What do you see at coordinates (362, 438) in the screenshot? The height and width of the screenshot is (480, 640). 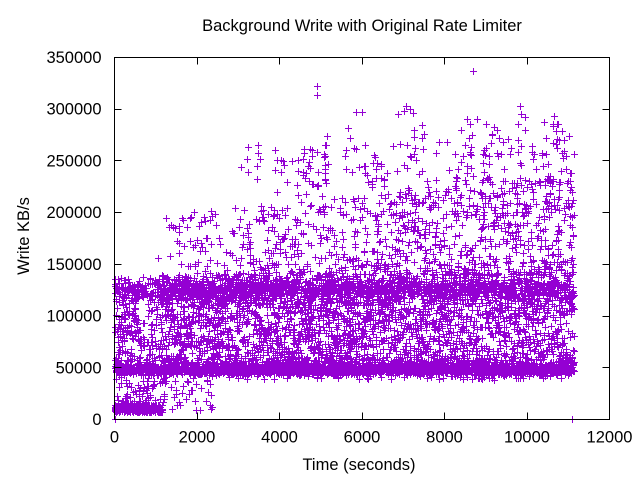 I see `svg-text: 6000` at bounding box center [362, 438].